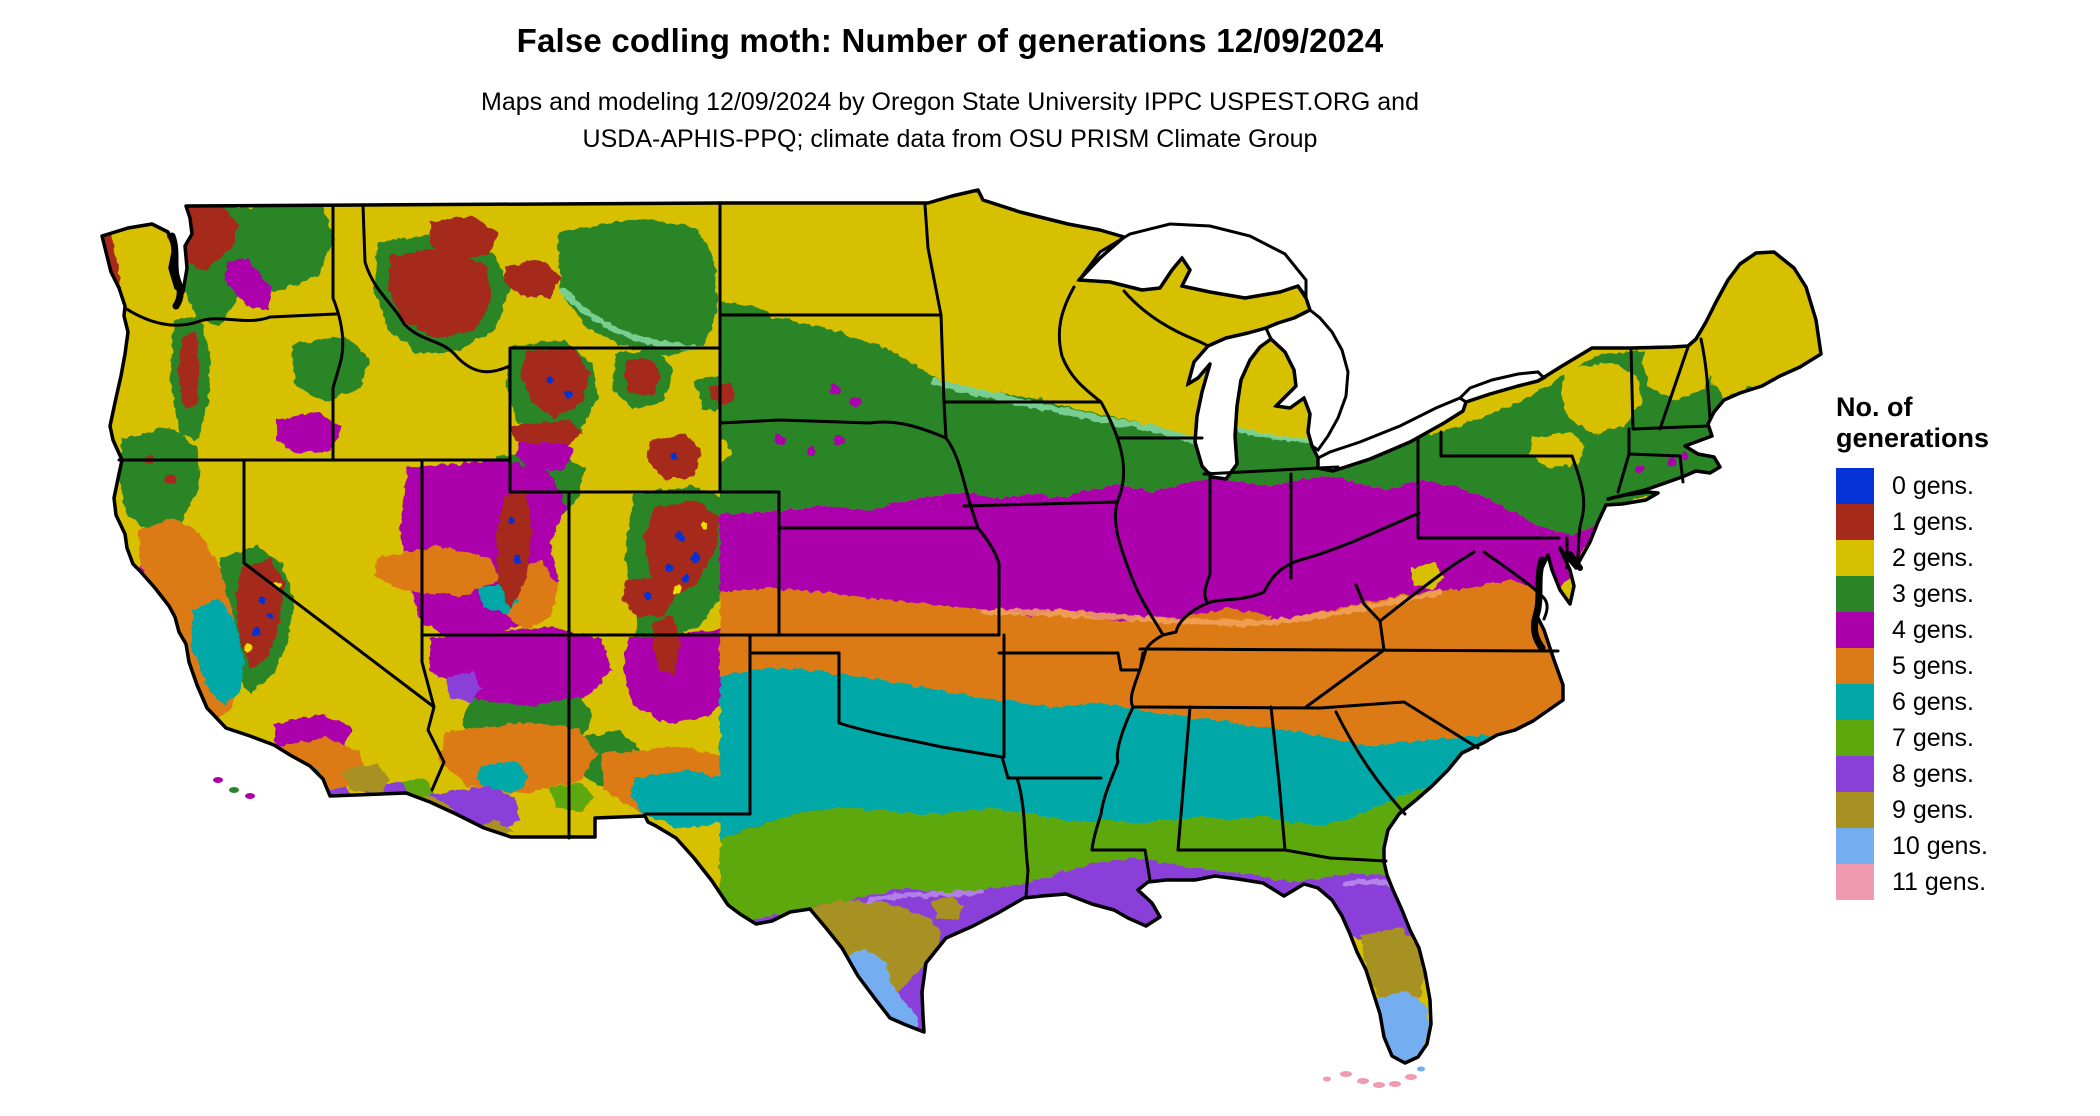  What do you see at coordinates (1855, 702) in the screenshot?
I see `legend-swatch-6-gens` at bounding box center [1855, 702].